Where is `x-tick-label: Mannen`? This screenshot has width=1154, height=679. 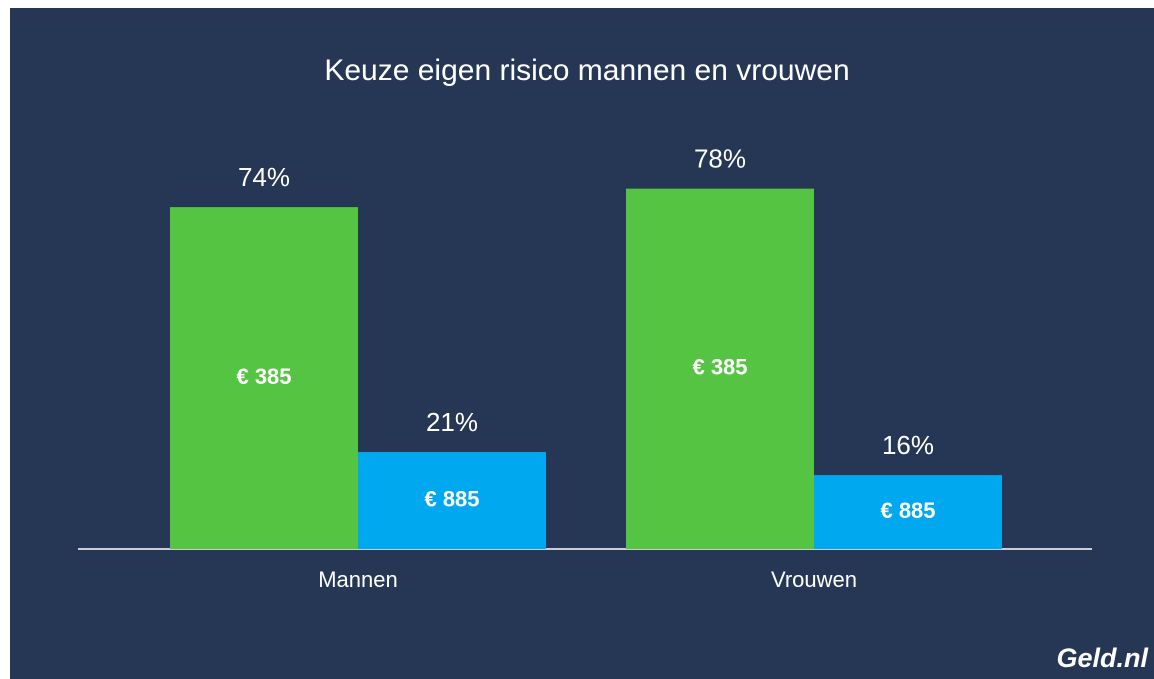 x-tick-label: Mannen is located at coordinates (358, 579).